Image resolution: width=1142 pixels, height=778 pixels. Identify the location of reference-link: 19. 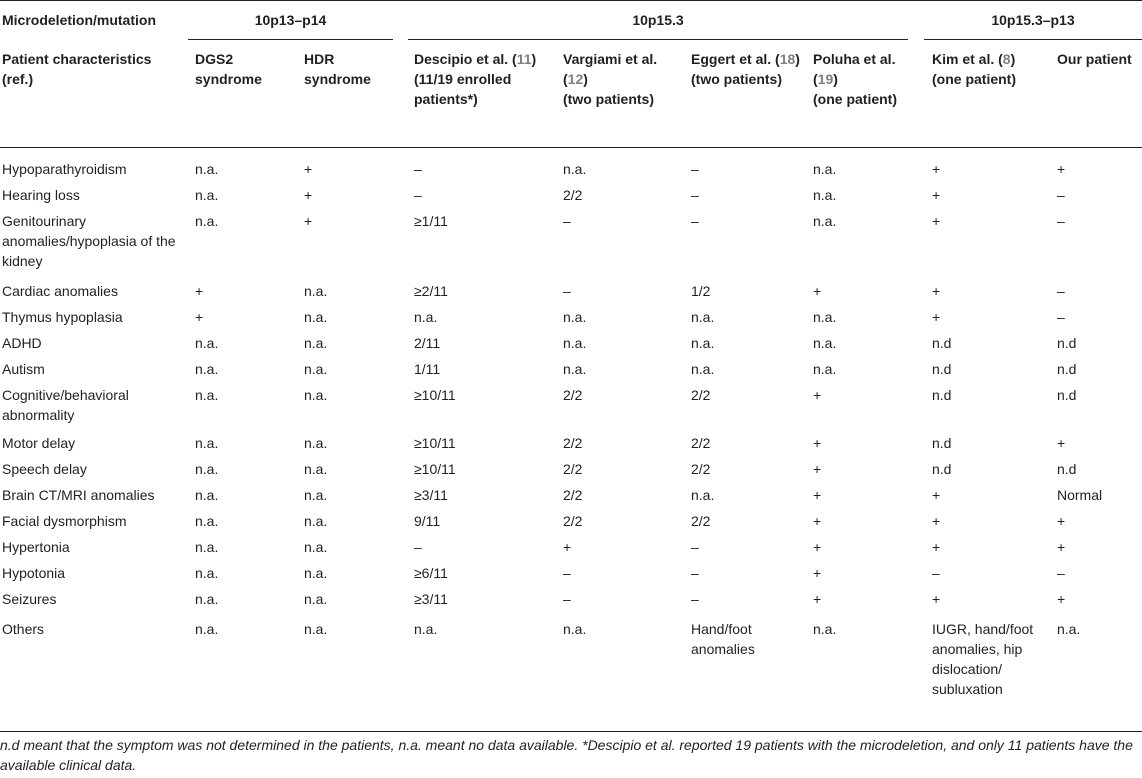
(825, 79).